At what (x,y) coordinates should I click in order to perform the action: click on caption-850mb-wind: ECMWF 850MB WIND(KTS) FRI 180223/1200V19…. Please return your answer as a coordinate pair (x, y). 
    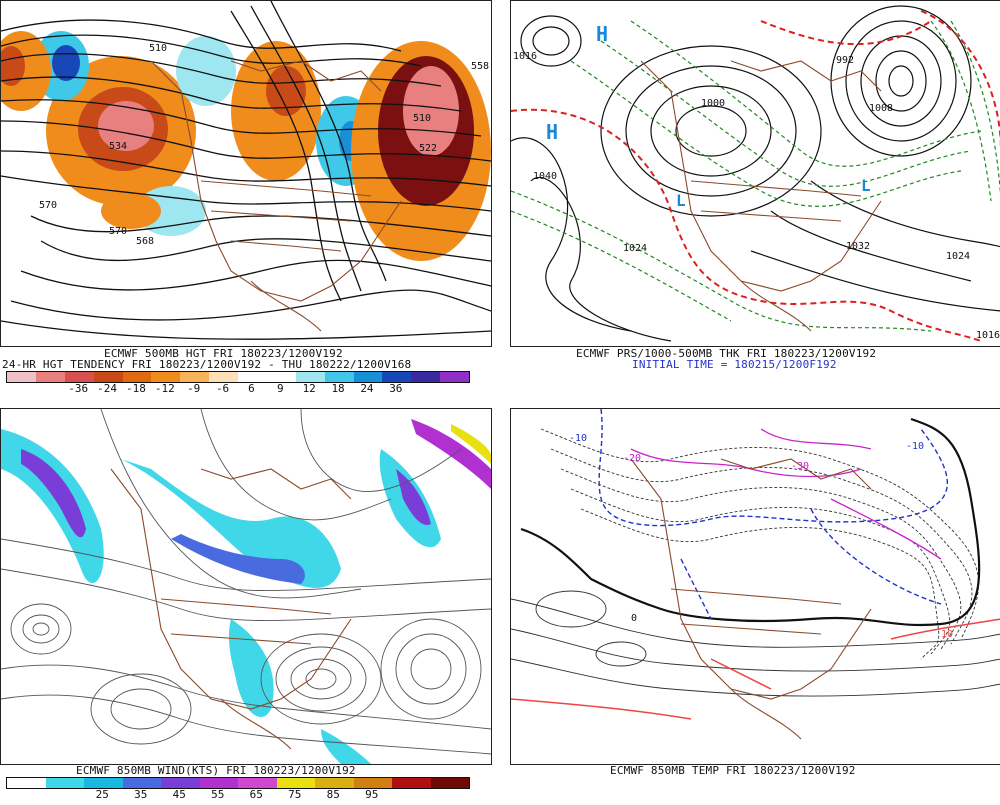
    Looking at the image, I should click on (216, 770).